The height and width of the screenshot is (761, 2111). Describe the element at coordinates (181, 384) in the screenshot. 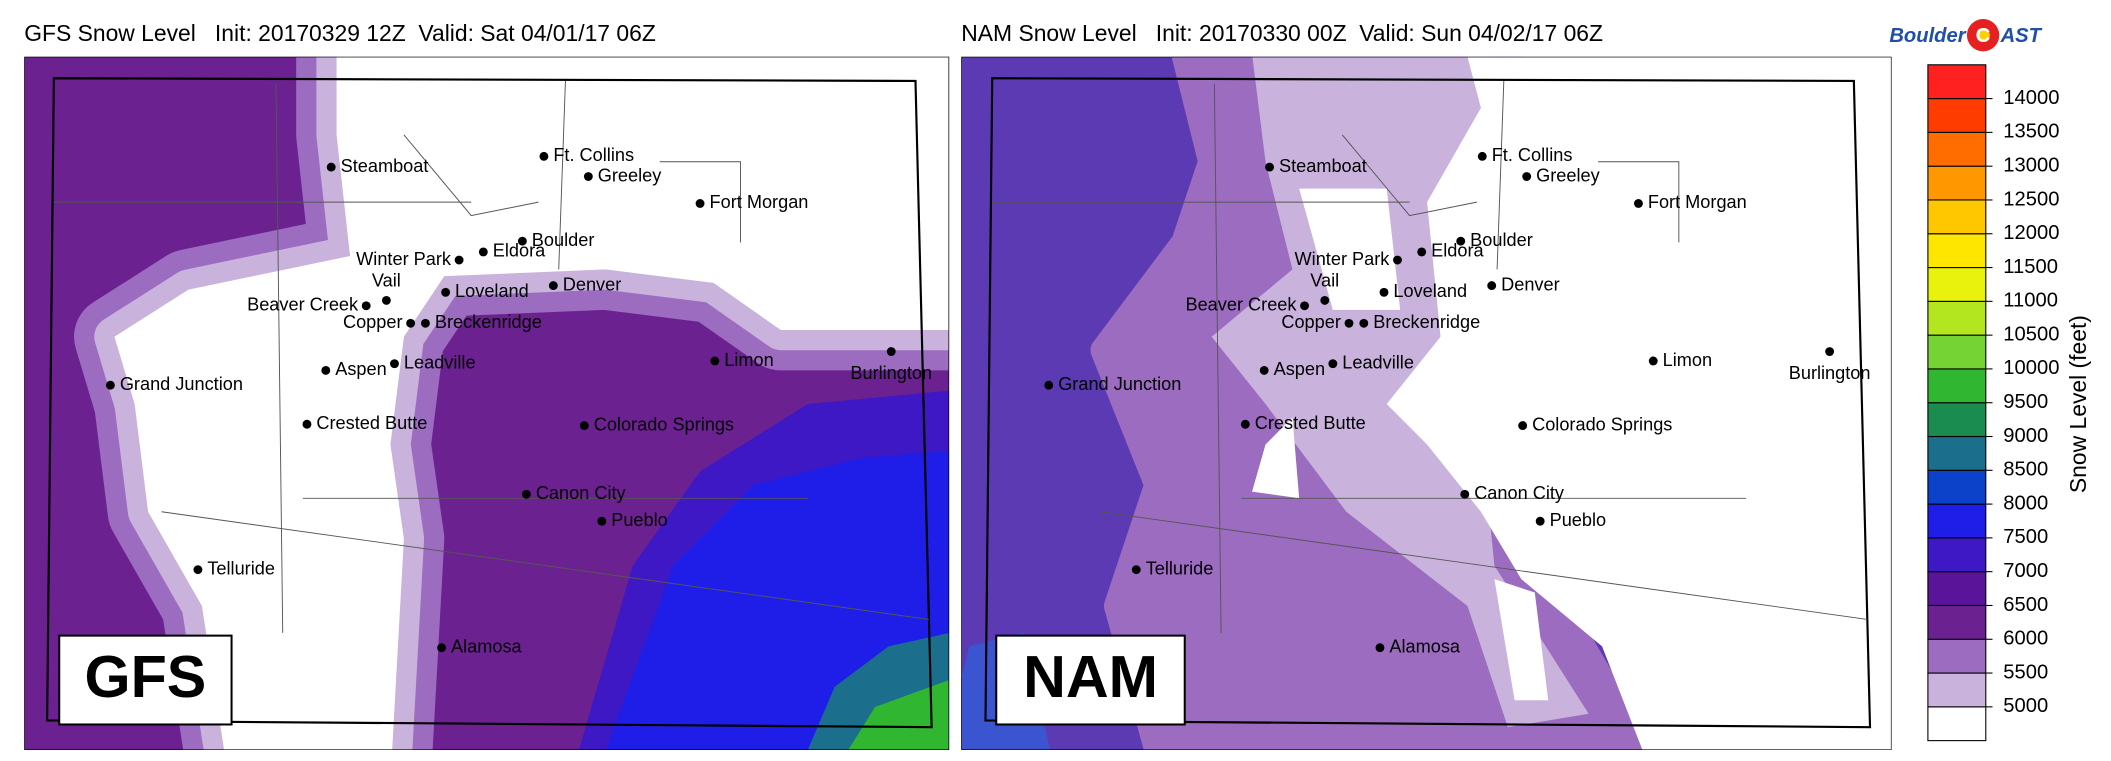

I see `city-label: Grand Junction` at that location.